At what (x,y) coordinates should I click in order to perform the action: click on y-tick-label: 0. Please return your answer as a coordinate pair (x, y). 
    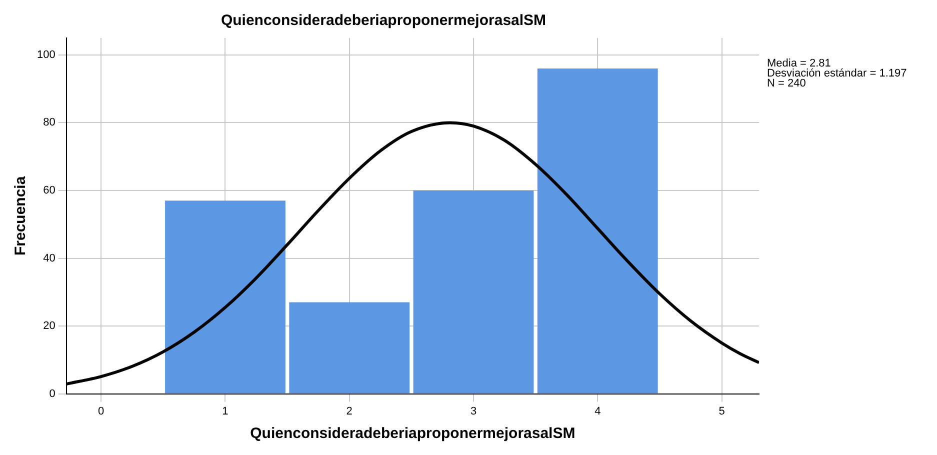
    Looking at the image, I should click on (52, 394).